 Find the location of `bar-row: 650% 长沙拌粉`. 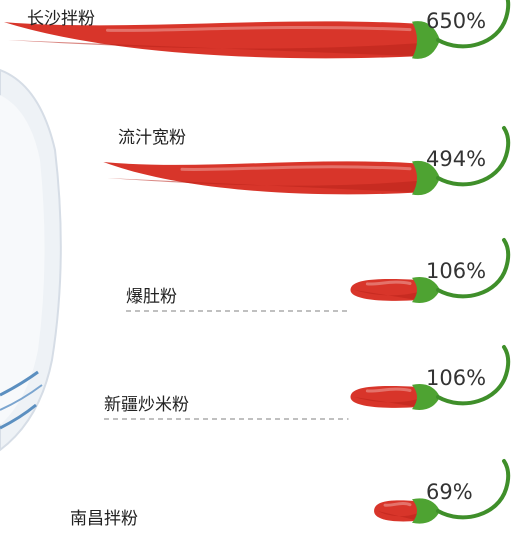

bar-row: 650% 长沙拌粉 is located at coordinates (257, 29).